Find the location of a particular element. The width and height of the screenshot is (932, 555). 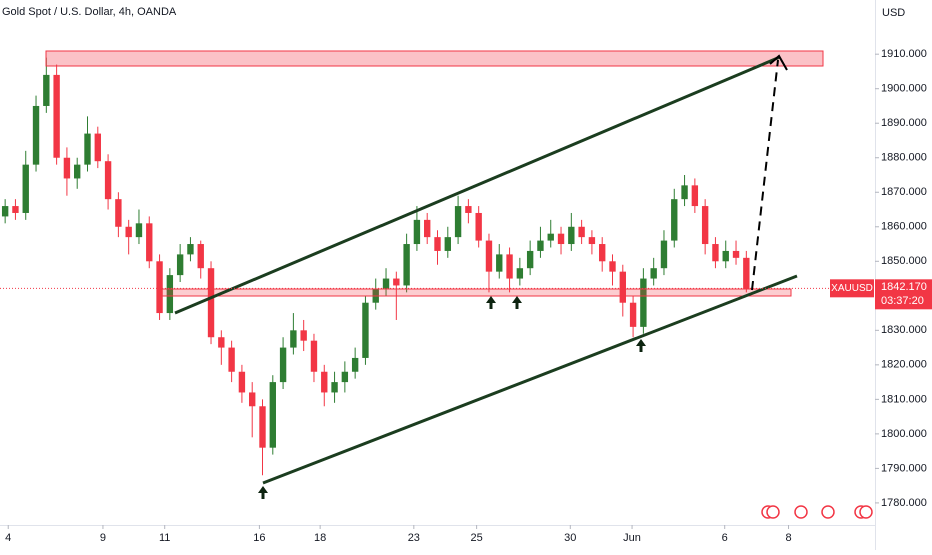

y-tick-label: 1810.000 is located at coordinates (904, 399).